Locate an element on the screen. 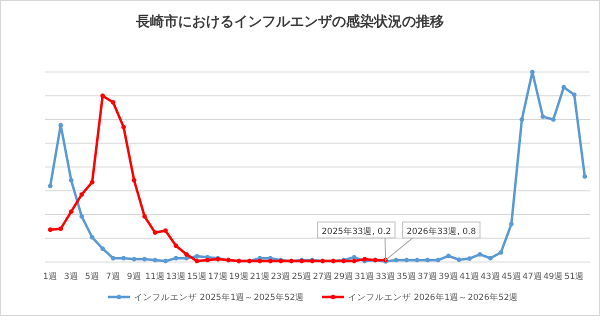 Image resolution: width=600 pixels, height=324 pixels. x-tick-label: 45週 is located at coordinates (511, 276).